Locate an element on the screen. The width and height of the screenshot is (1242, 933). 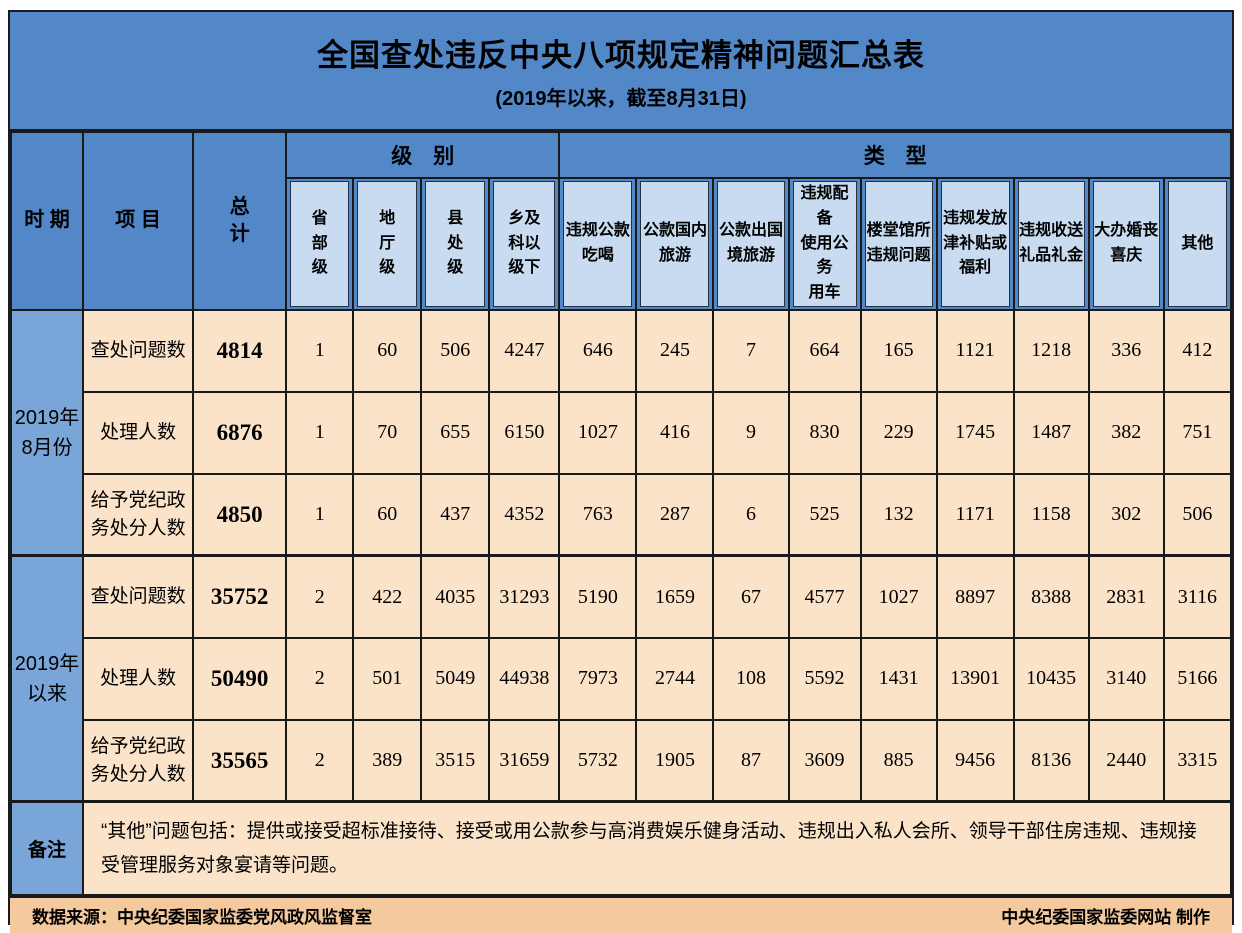
data-cell: 8388 is located at coordinates (1051, 596).